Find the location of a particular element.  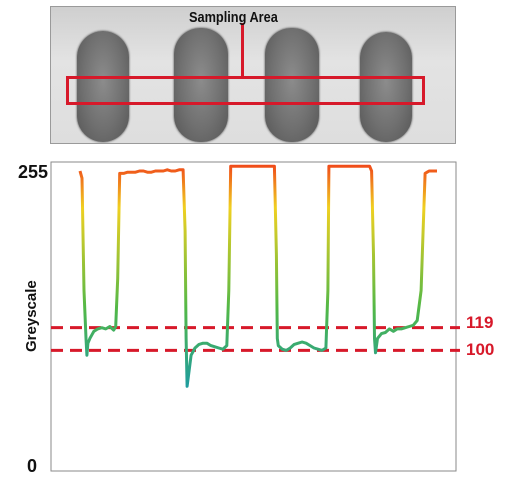

y-axis-label: Greyscale is located at coordinates (31, 316).